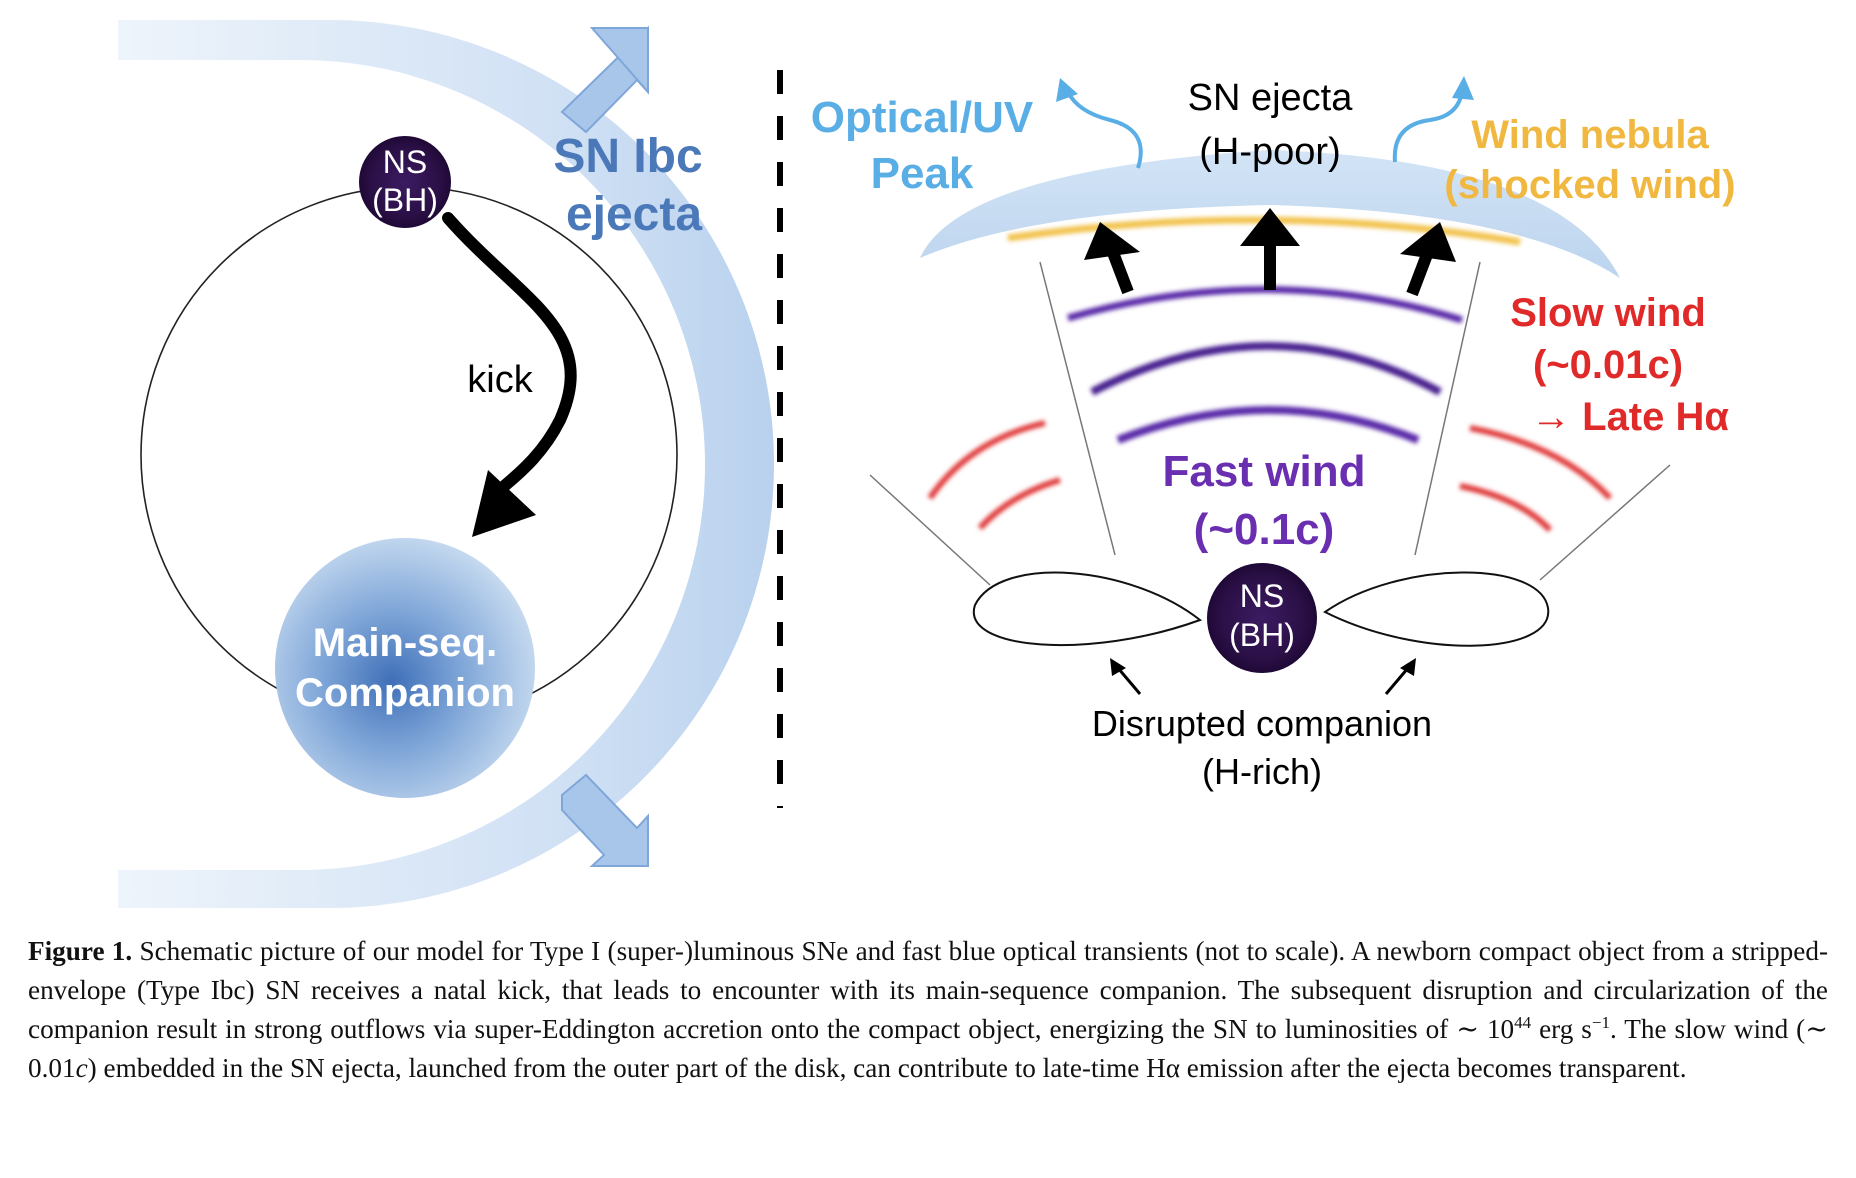  Describe the element at coordinates (634, 214) in the screenshot. I see `sn-ibc-label-2: ejecta` at that location.